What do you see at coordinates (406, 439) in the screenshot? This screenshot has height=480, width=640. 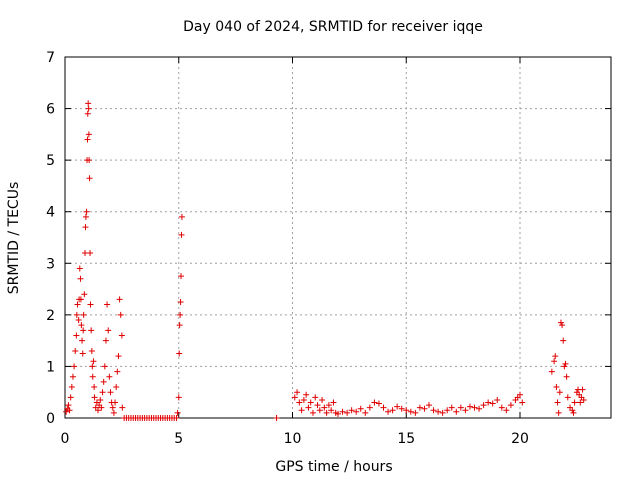 I see `x-tick-label: 15` at bounding box center [406, 439].